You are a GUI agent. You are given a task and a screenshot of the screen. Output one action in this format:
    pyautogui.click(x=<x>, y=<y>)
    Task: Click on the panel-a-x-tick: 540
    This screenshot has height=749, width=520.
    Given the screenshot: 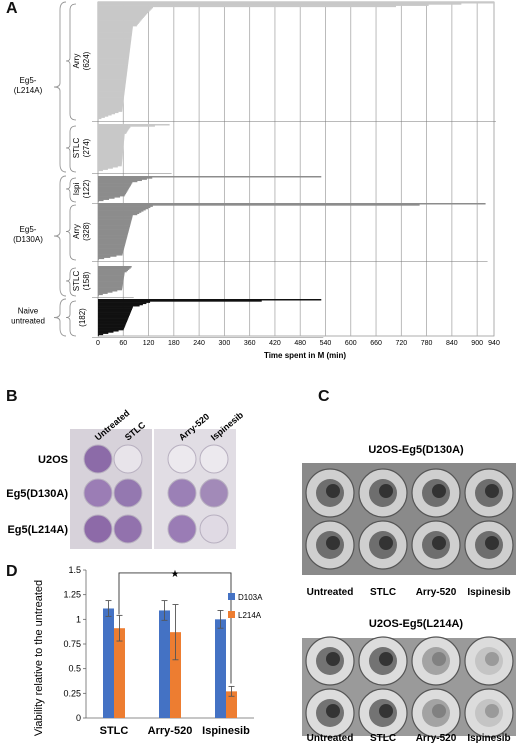 What is the action you would take?
    pyautogui.click(x=326, y=343)
    